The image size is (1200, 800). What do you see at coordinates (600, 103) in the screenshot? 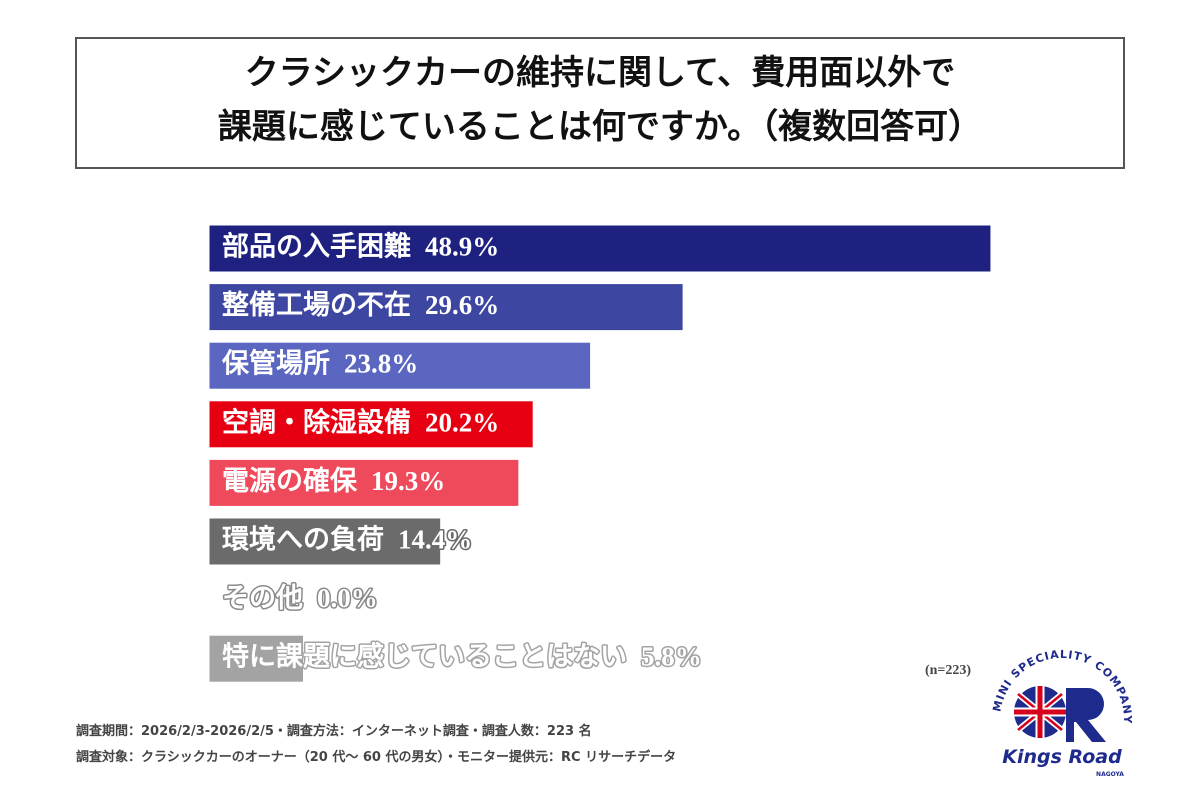
I see `title-box` at bounding box center [600, 103].